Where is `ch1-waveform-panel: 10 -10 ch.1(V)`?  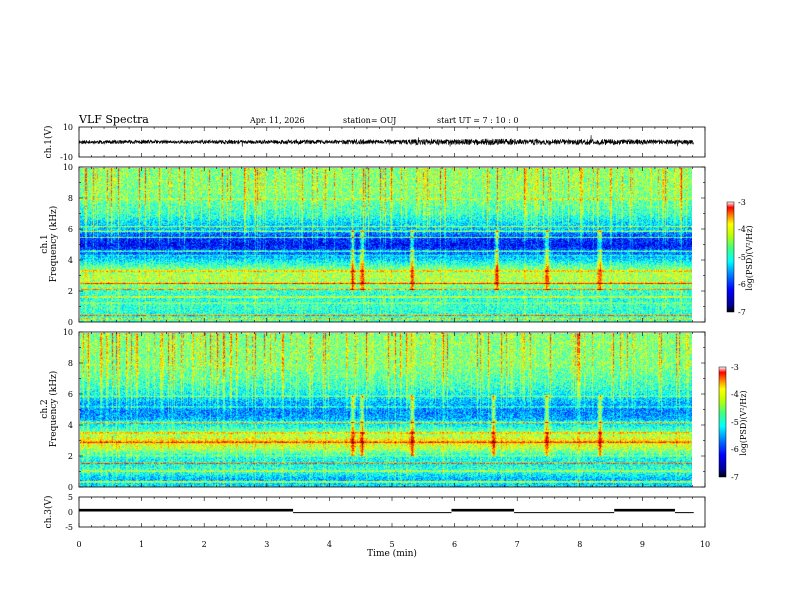 ch1-waveform-panel: 10 -10 ch.1(V) is located at coordinates (374, 142).